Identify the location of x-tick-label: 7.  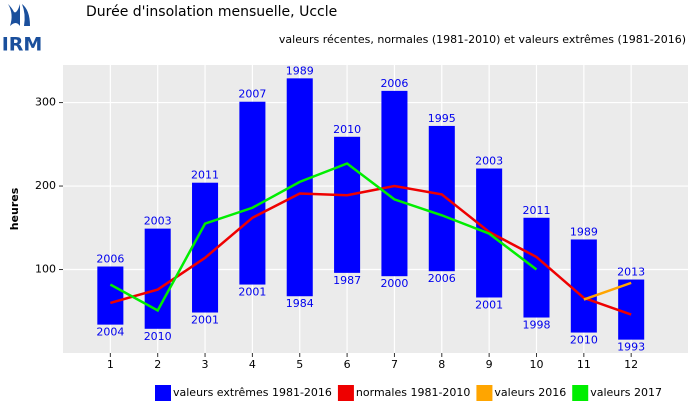
(394, 364).